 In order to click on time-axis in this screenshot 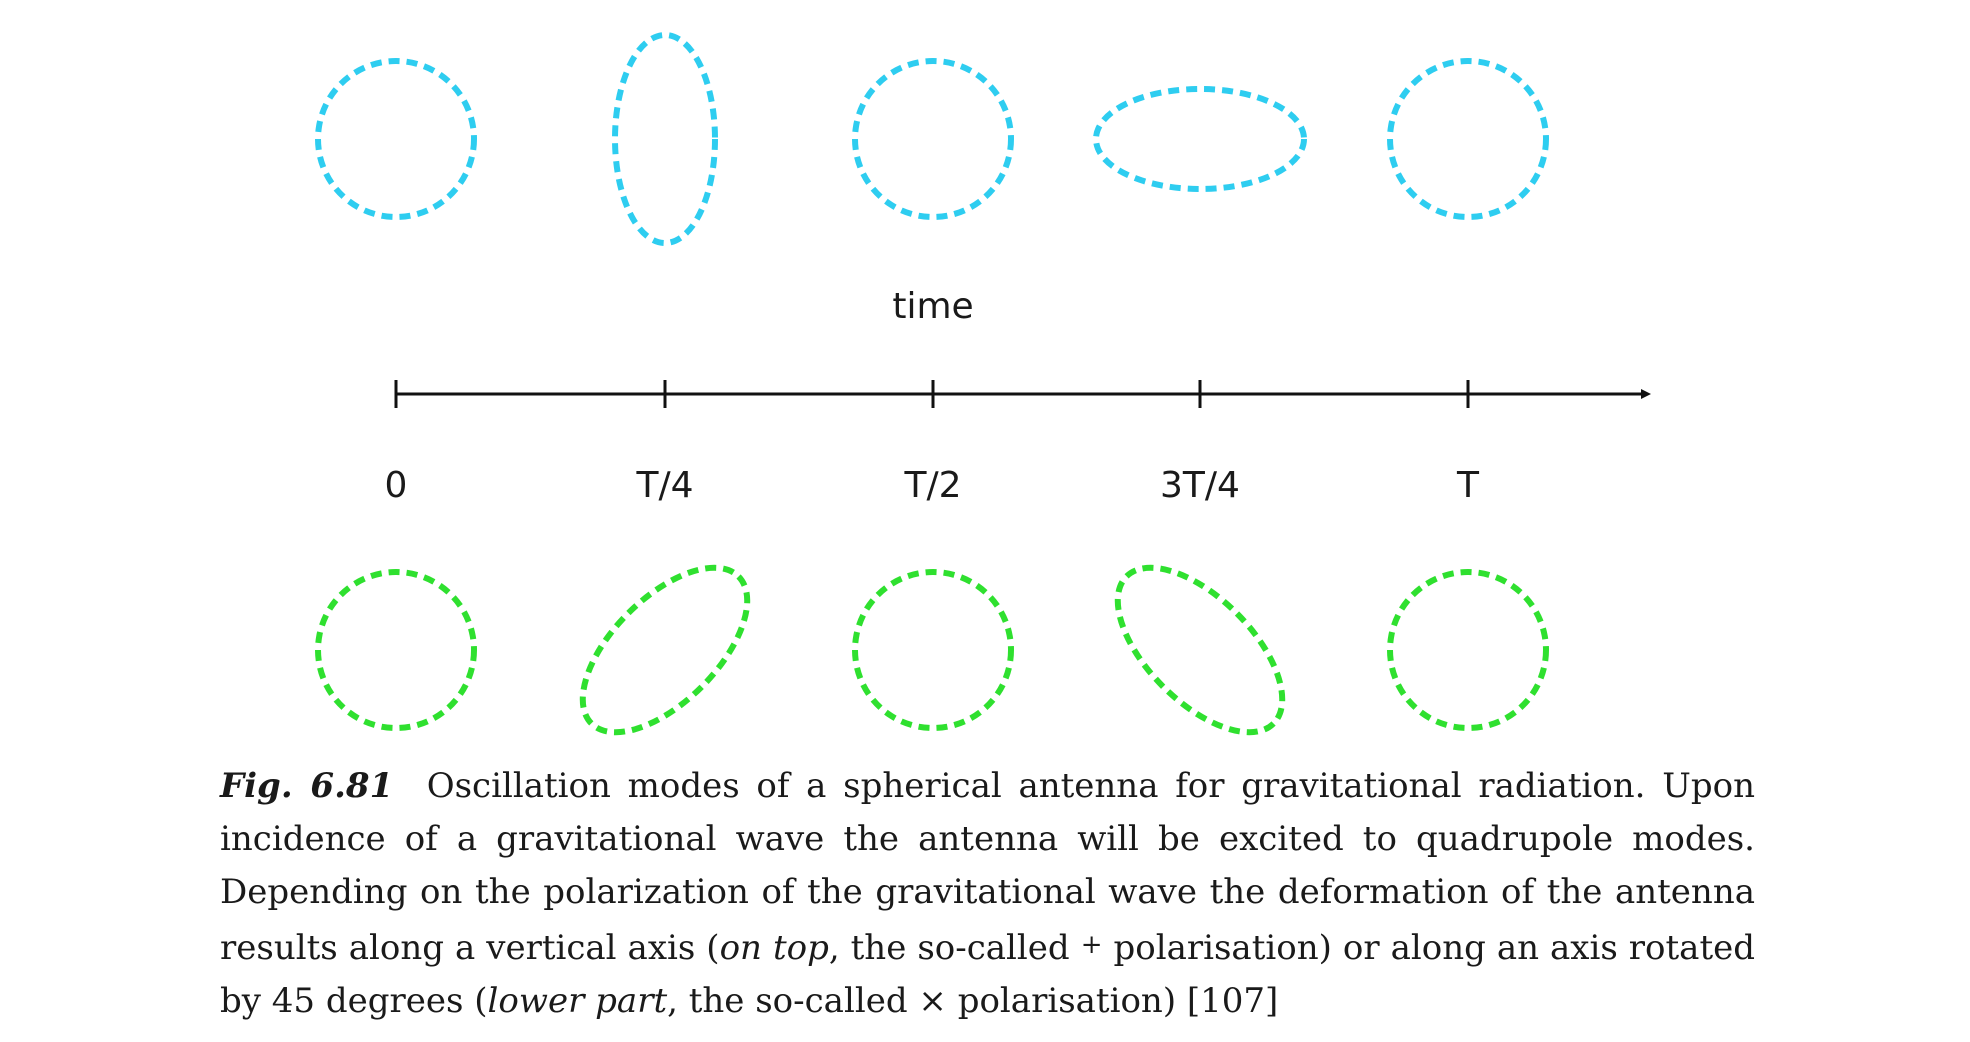, I will do `click(1022, 394)`.